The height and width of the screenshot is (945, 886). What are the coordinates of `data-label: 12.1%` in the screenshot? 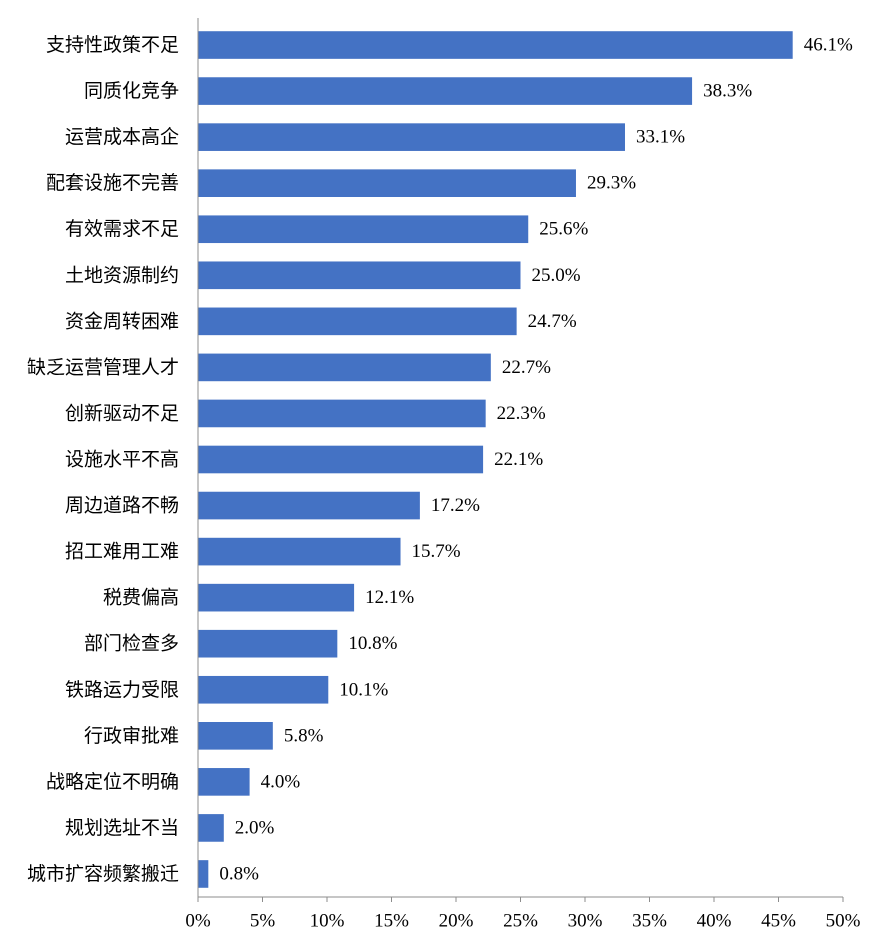 It's located at (389, 597).